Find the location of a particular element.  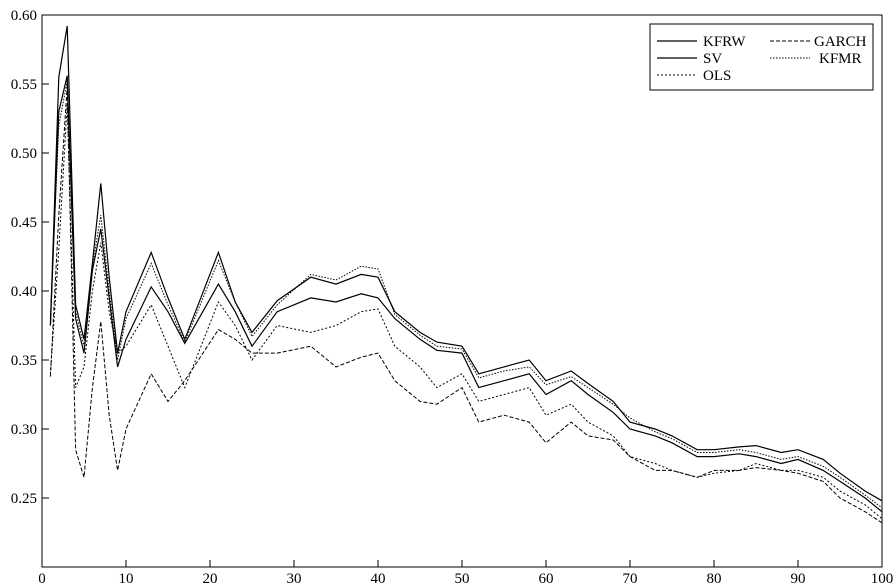

y-tick-label: 0.25 is located at coordinates (24, 499).